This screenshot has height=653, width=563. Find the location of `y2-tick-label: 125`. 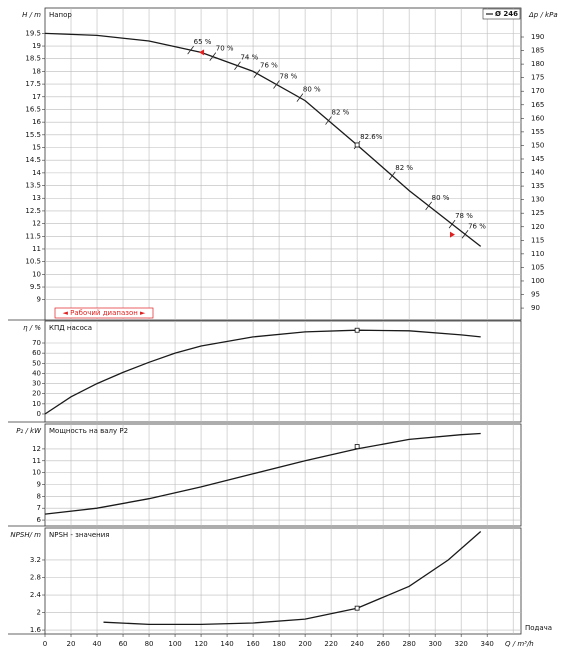

y2-tick-label: 125 is located at coordinates (537, 213).